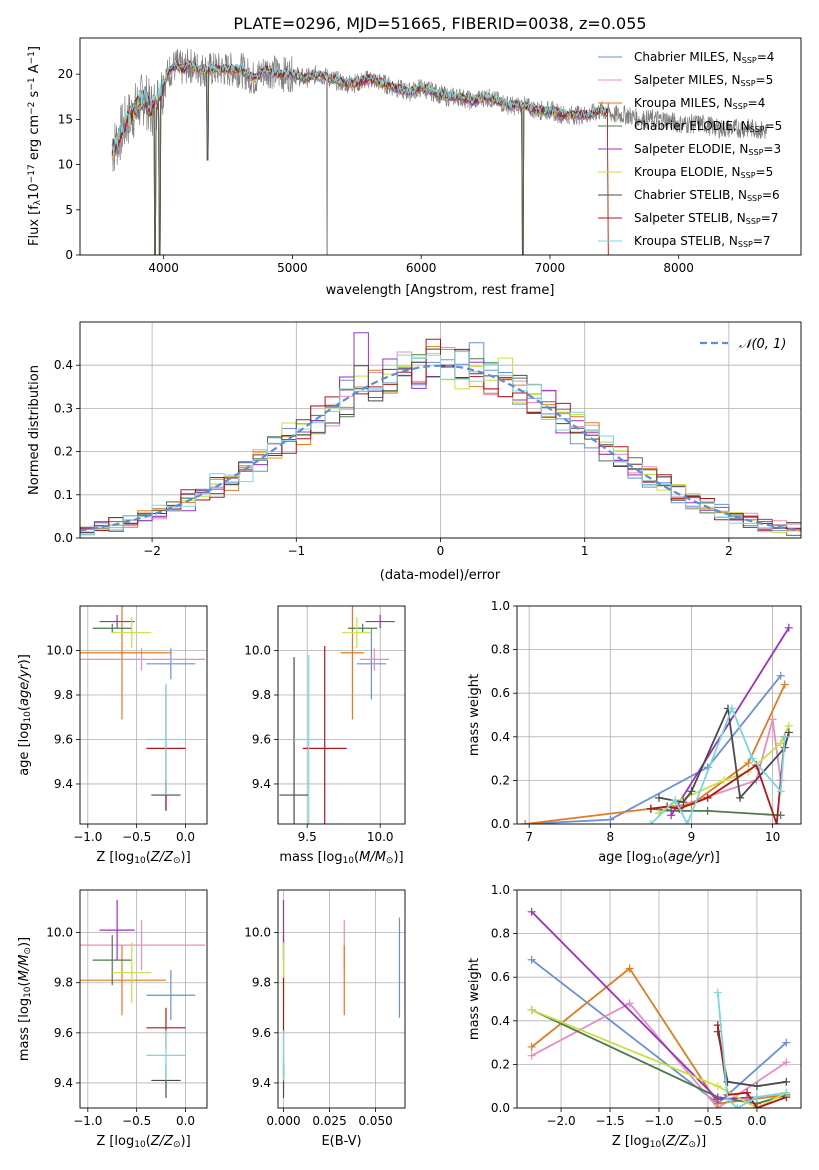 The height and width of the screenshot is (1170, 819). What do you see at coordinates (148, 857) in the screenshot?
I see `axis-label-part: (` at bounding box center [148, 857].